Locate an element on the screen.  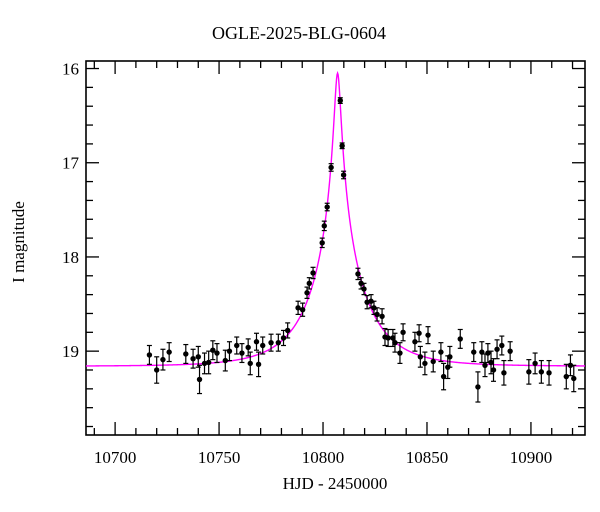
x-axis-label: HJD - 2450000 is located at coordinates (335, 483).